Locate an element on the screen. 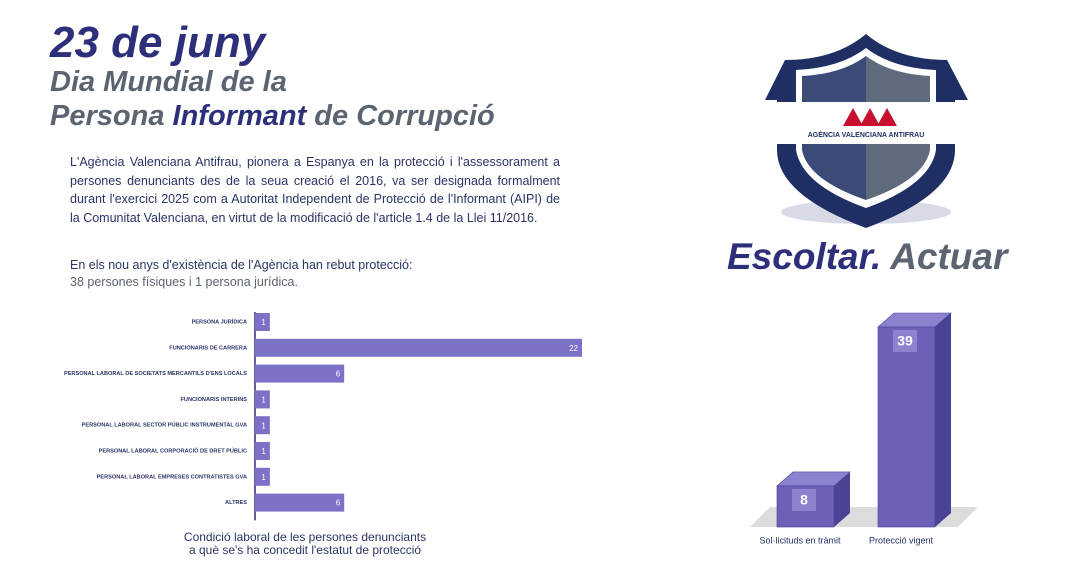 This screenshot has width=1080, height=566. slogan-part: Escoltar. is located at coordinates (804, 256).